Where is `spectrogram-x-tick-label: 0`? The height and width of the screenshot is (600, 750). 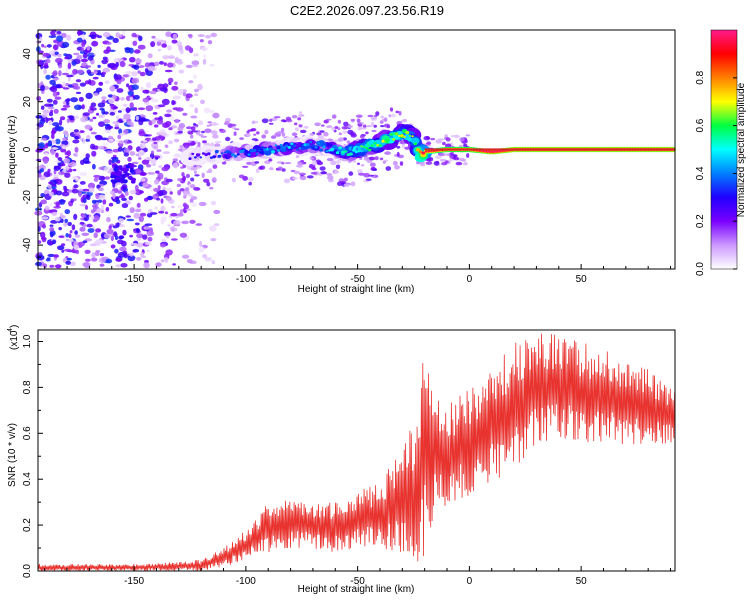
spectrogram-x-tick-label: 0 is located at coordinates (470, 279).